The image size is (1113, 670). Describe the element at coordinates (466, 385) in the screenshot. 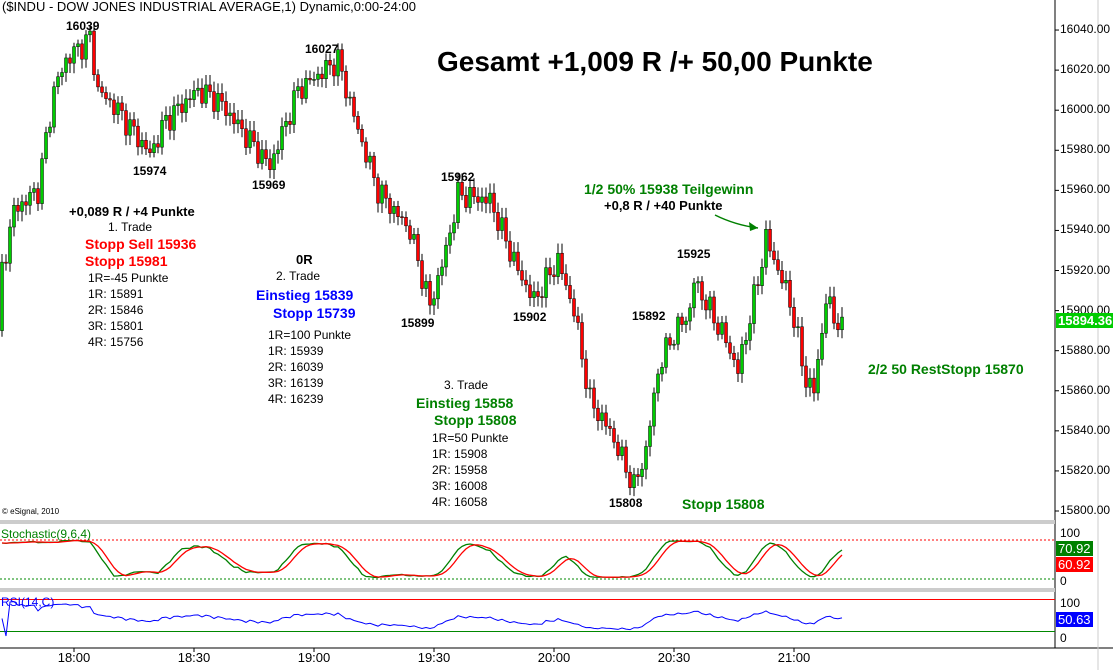

I see `trade3-name: 3. Trade` at that location.